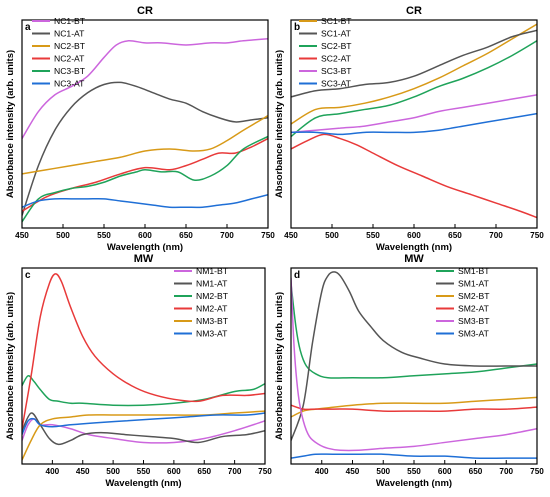 The height and width of the screenshot is (497, 550). I want to click on legend-label: SC1-BT, so click(336, 21).